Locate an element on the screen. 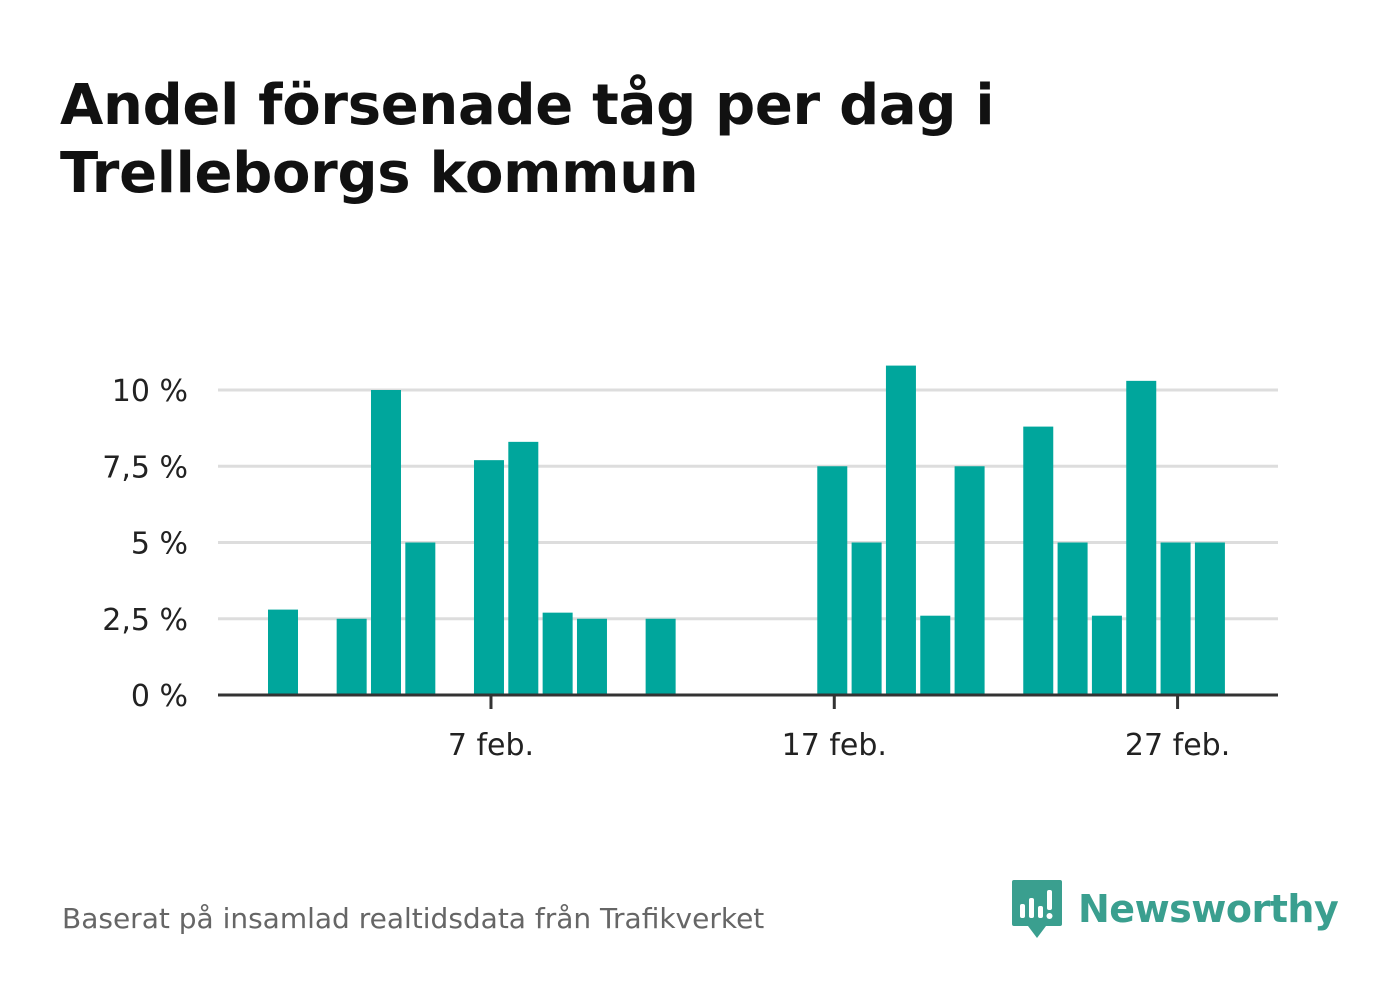  x-tick-label: 17 feb. is located at coordinates (834, 745).